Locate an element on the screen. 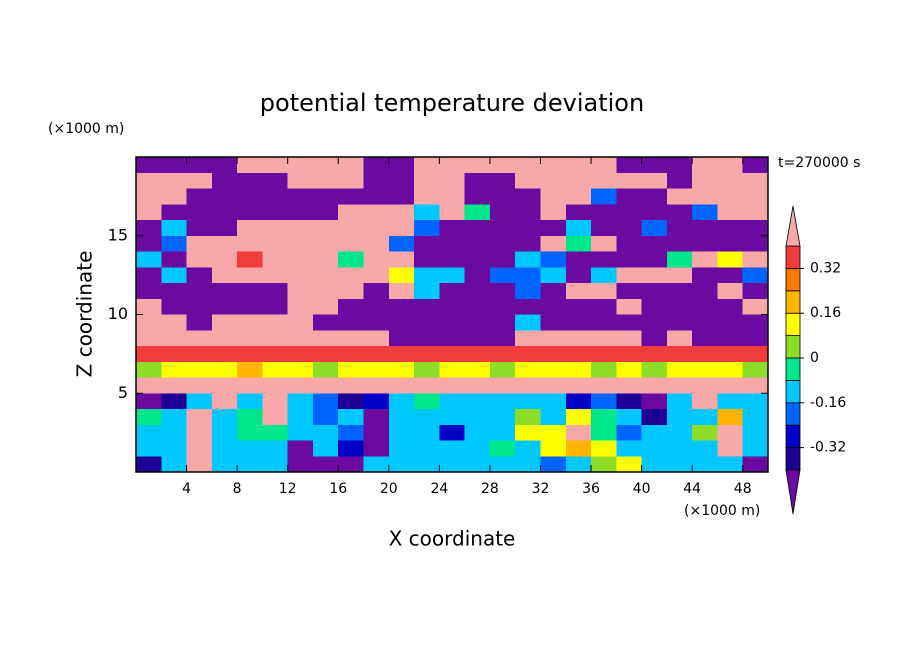 The image size is (904, 654). x-axis-label: X coordinate is located at coordinates (452, 539).